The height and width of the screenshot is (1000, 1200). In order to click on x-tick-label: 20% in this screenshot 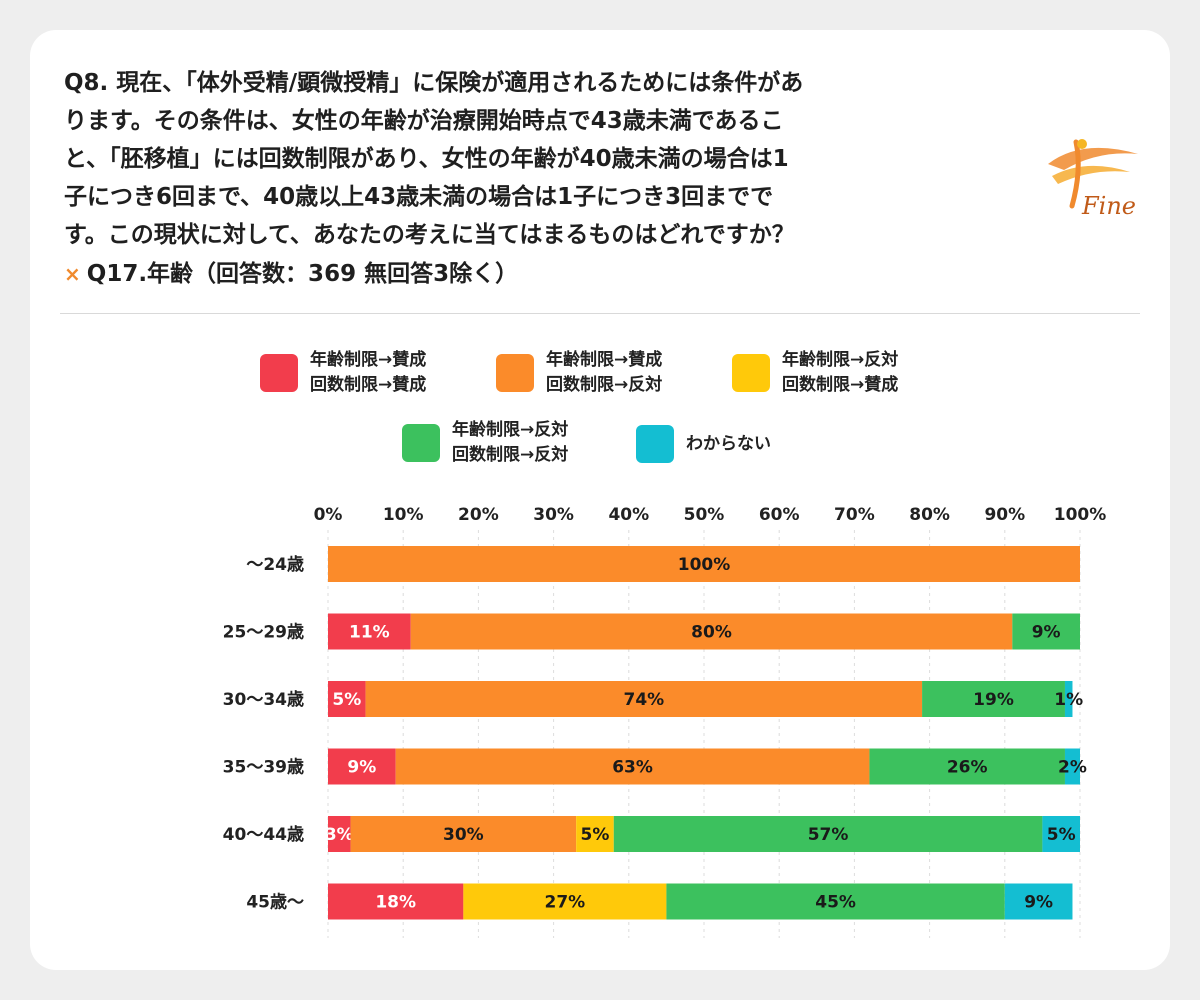, I will do `click(478, 515)`.